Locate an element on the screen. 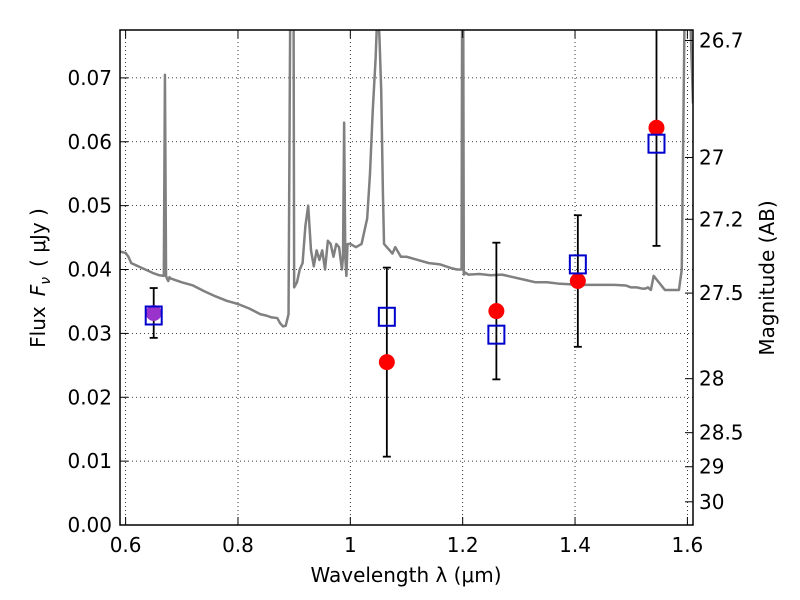 The height and width of the screenshot is (600, 800). magnitude-tick-label: 29 is located at coordinates (711, 467).